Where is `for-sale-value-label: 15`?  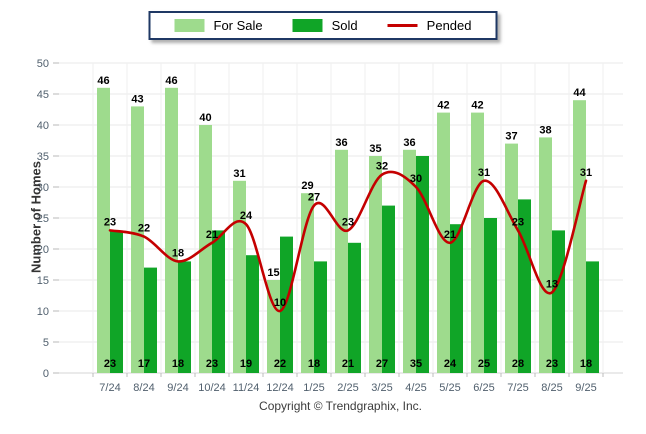
for-sale-value-label: 15 is located at coordinates (273, 273).